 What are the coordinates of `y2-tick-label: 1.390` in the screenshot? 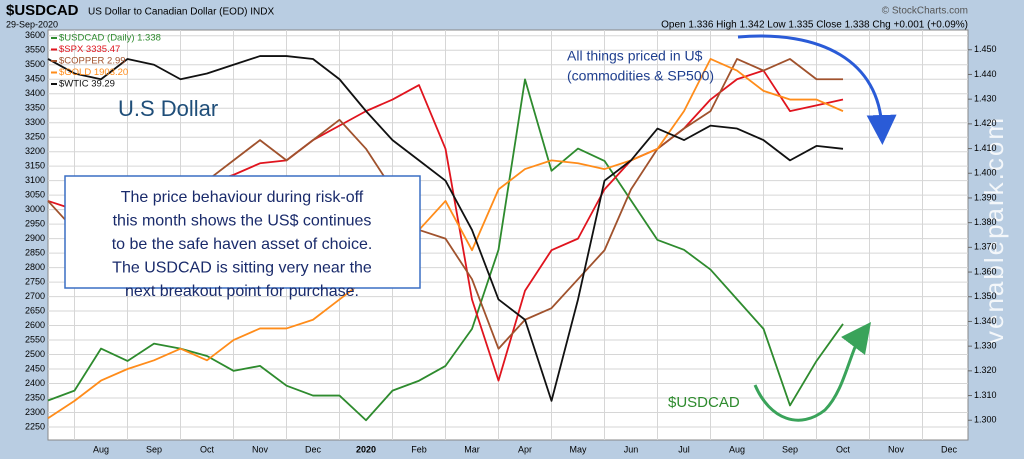 It's located at (985, 197).